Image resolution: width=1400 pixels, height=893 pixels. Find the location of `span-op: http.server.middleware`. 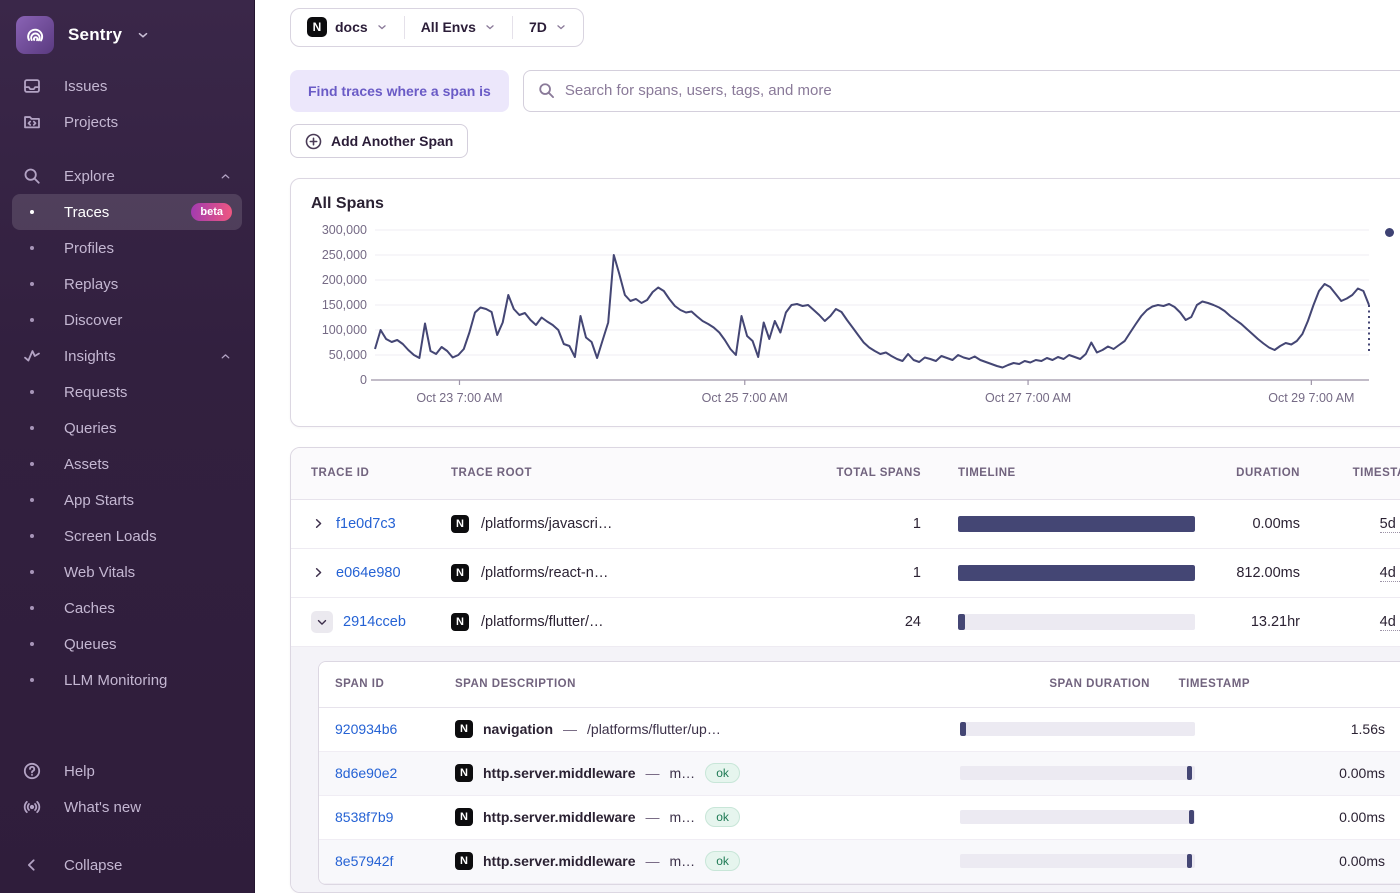

span-op: http.server.middleware is located at coordinates (559, 861).